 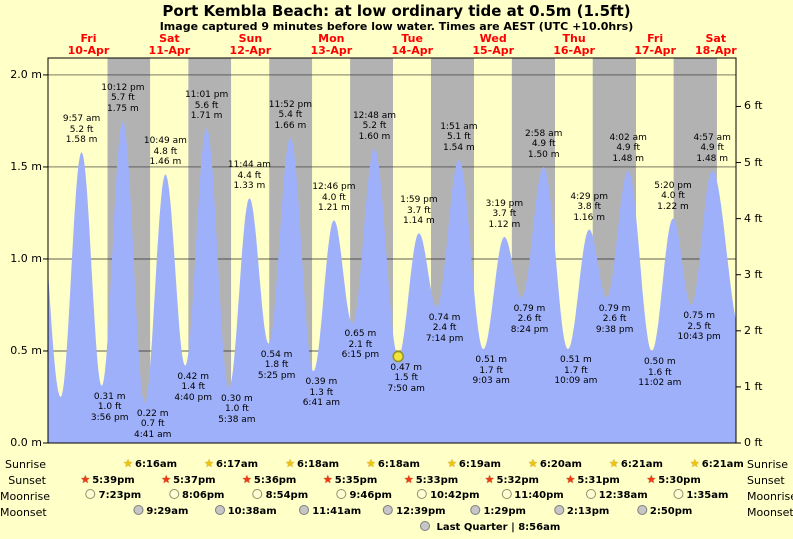 What do you see at coordinates (753, 442) in the screenshot?
I see `y-axis-label-right: 0 ft` at bounding box center [753, 442].